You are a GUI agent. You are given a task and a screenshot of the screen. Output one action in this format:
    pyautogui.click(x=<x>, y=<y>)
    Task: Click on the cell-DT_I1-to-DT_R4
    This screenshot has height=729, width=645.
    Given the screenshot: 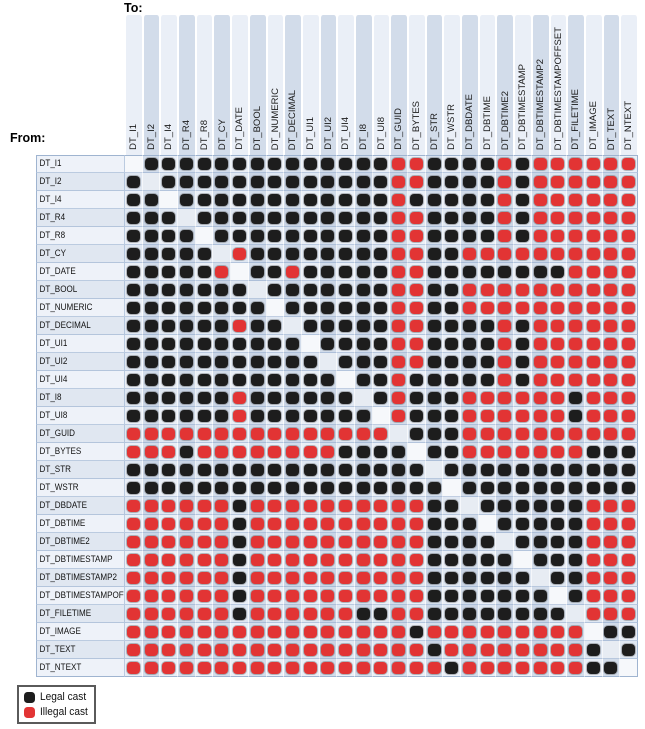 What is the action you would take?
    pyautogui.click(x=187, y=164)
    